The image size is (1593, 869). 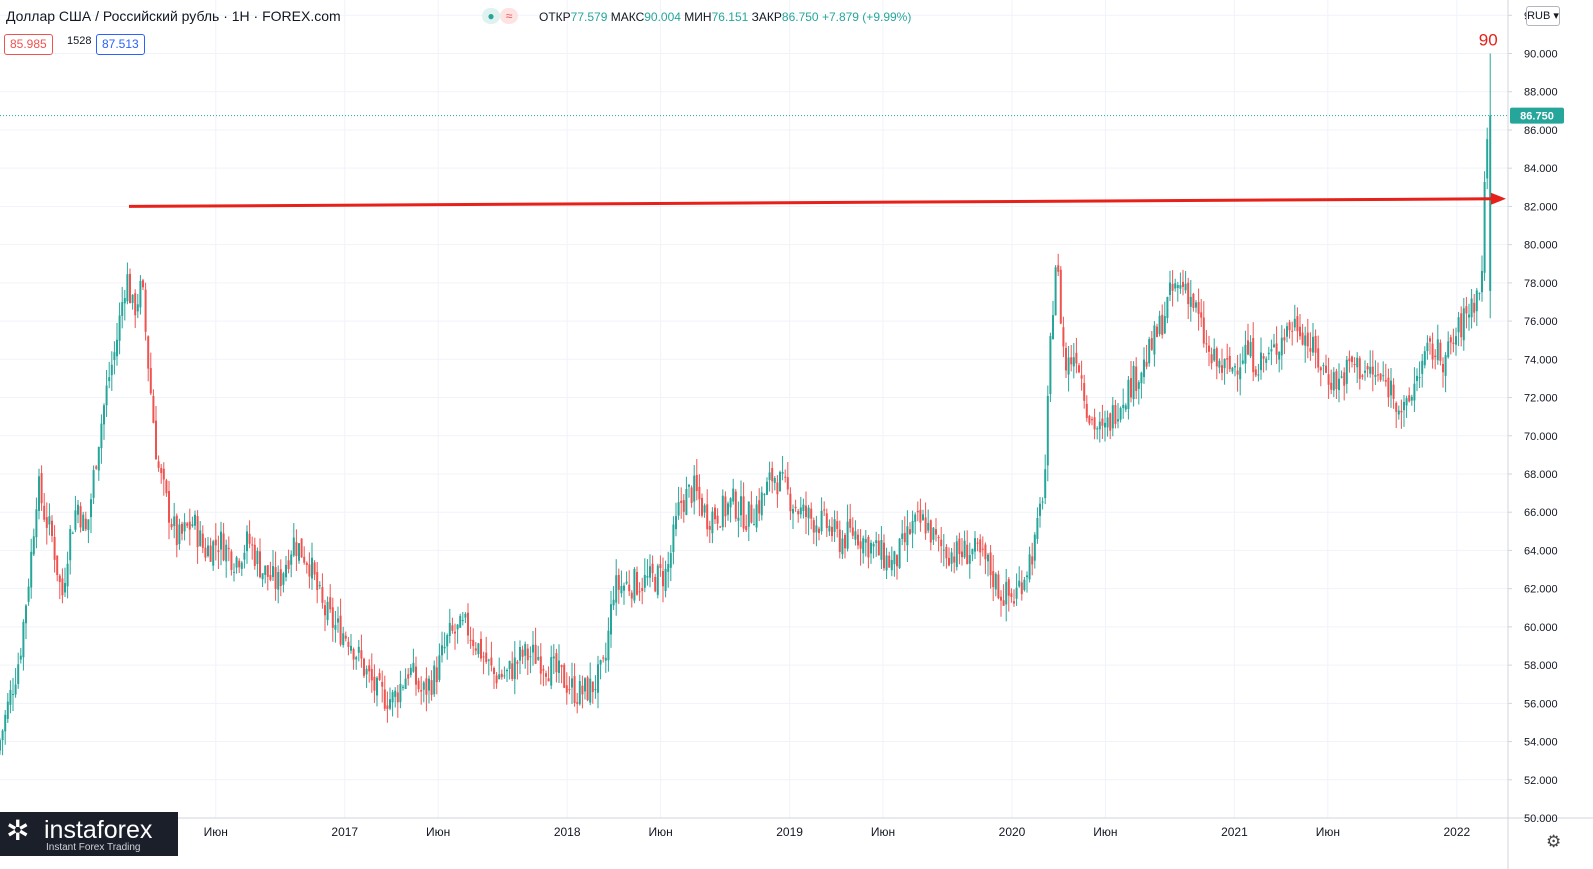 I want to click on current-price-text: 86.750, so click(x=1537, y=117).